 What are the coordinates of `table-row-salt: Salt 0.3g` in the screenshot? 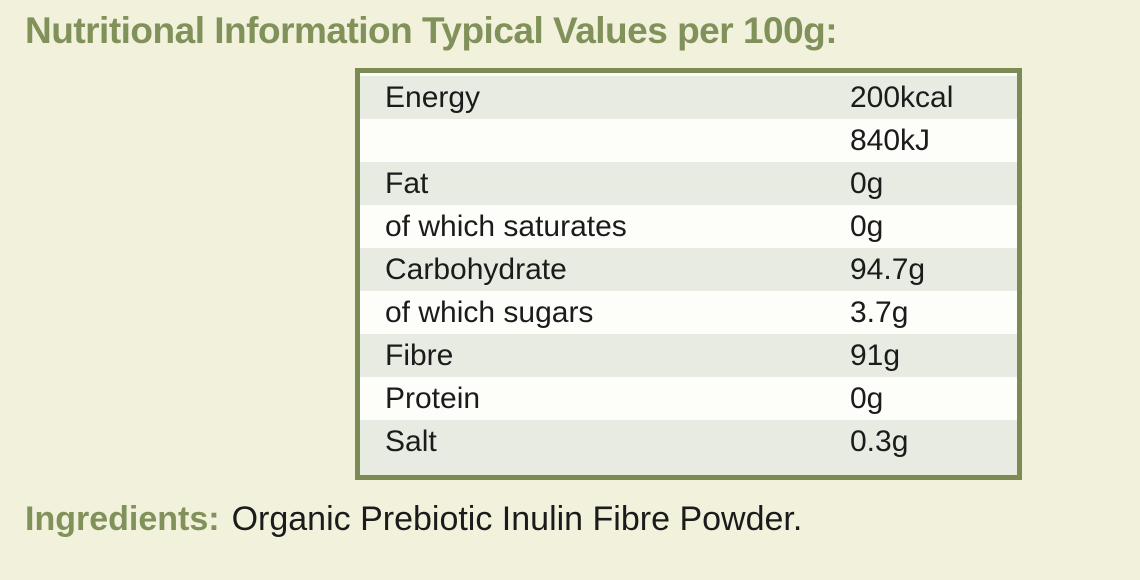 It's located at (688, 441).